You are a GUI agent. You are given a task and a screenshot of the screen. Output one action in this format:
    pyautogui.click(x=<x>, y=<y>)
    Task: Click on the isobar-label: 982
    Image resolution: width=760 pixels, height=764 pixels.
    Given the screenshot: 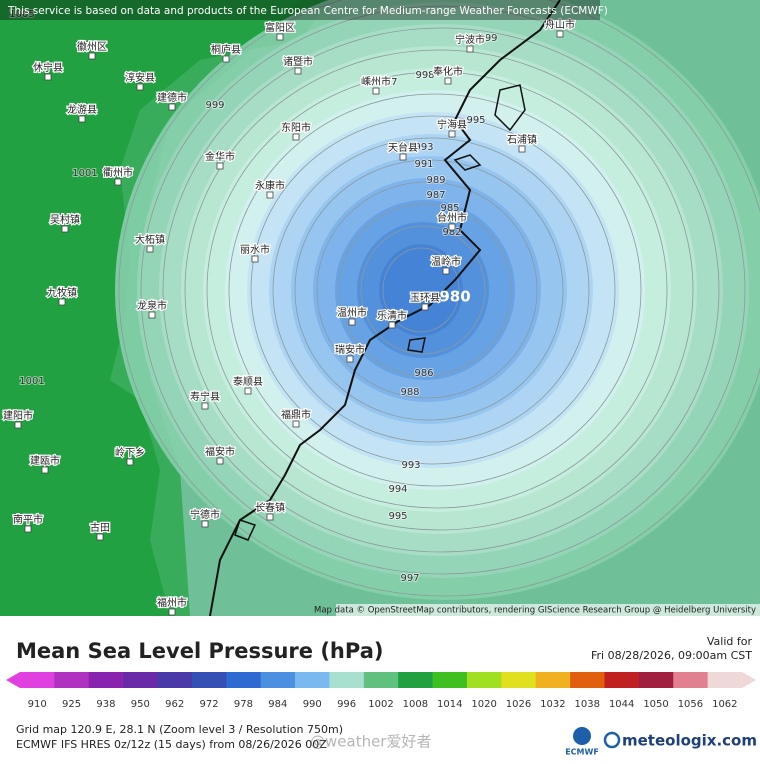 What is the action you would take?
    pyautogui.click(x=451, y=232)
    